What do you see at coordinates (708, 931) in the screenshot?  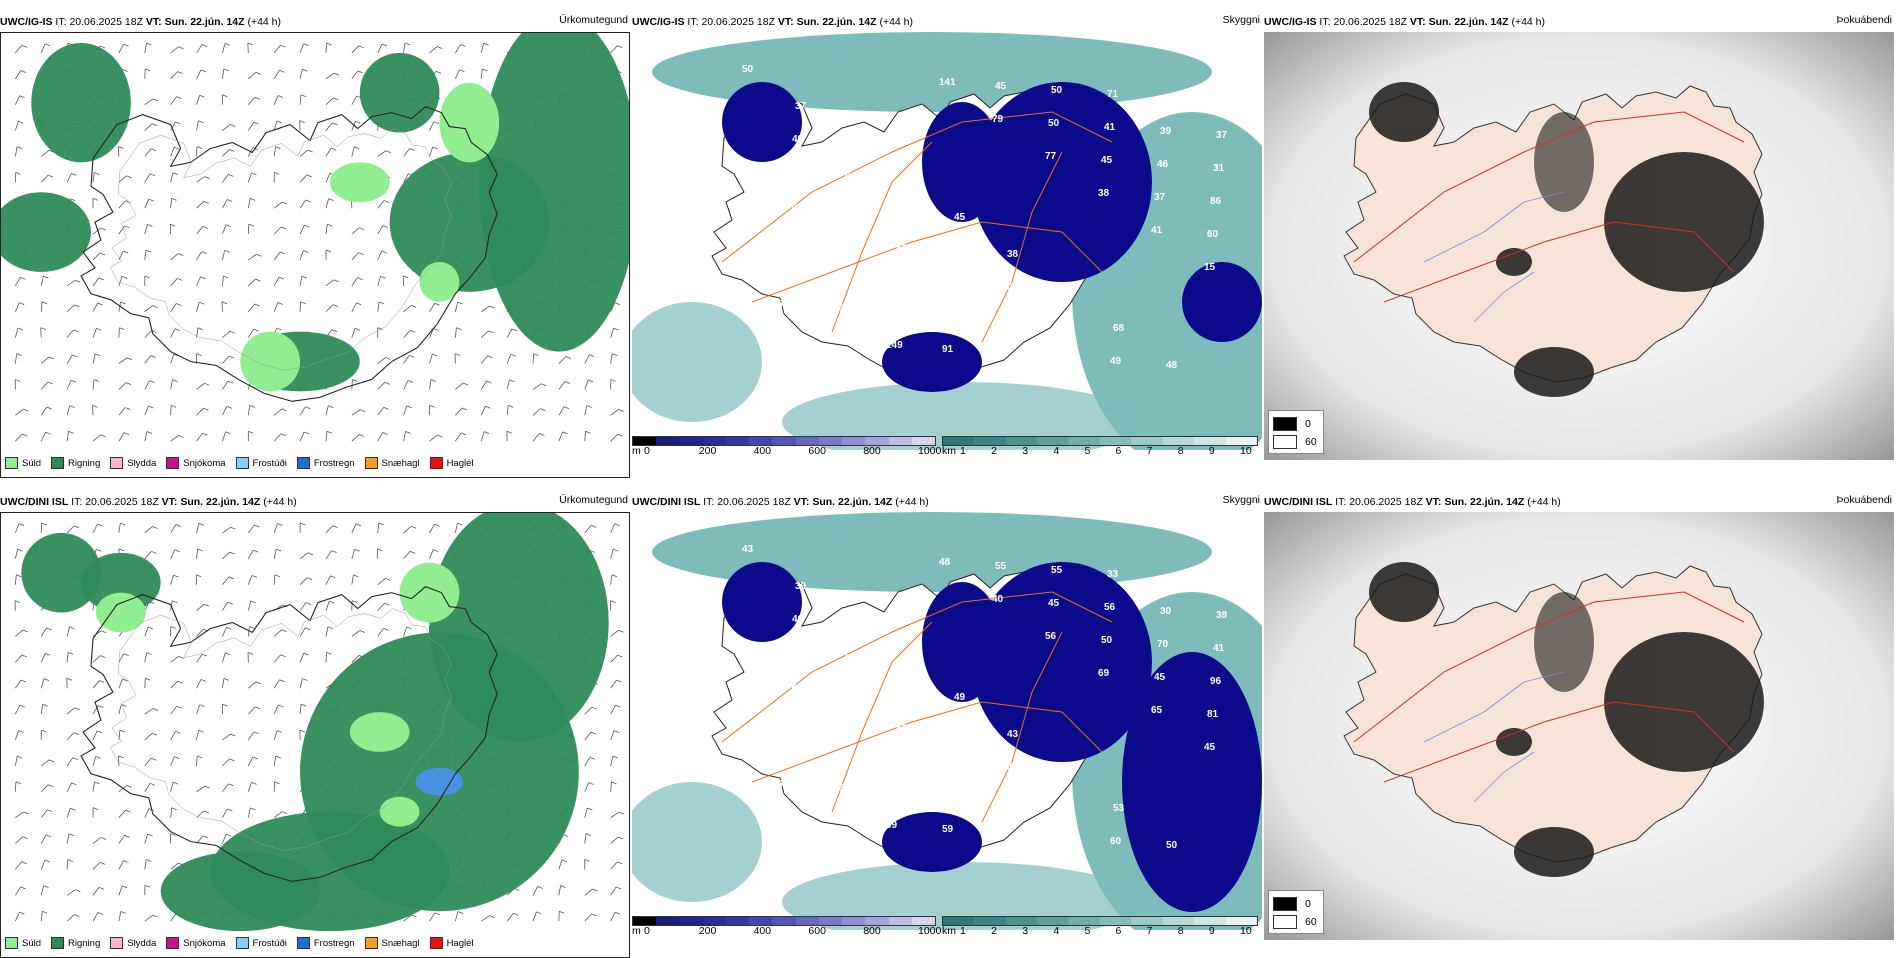 I see `colorbar-tick-label: 200` at bounding box center [708, 931].